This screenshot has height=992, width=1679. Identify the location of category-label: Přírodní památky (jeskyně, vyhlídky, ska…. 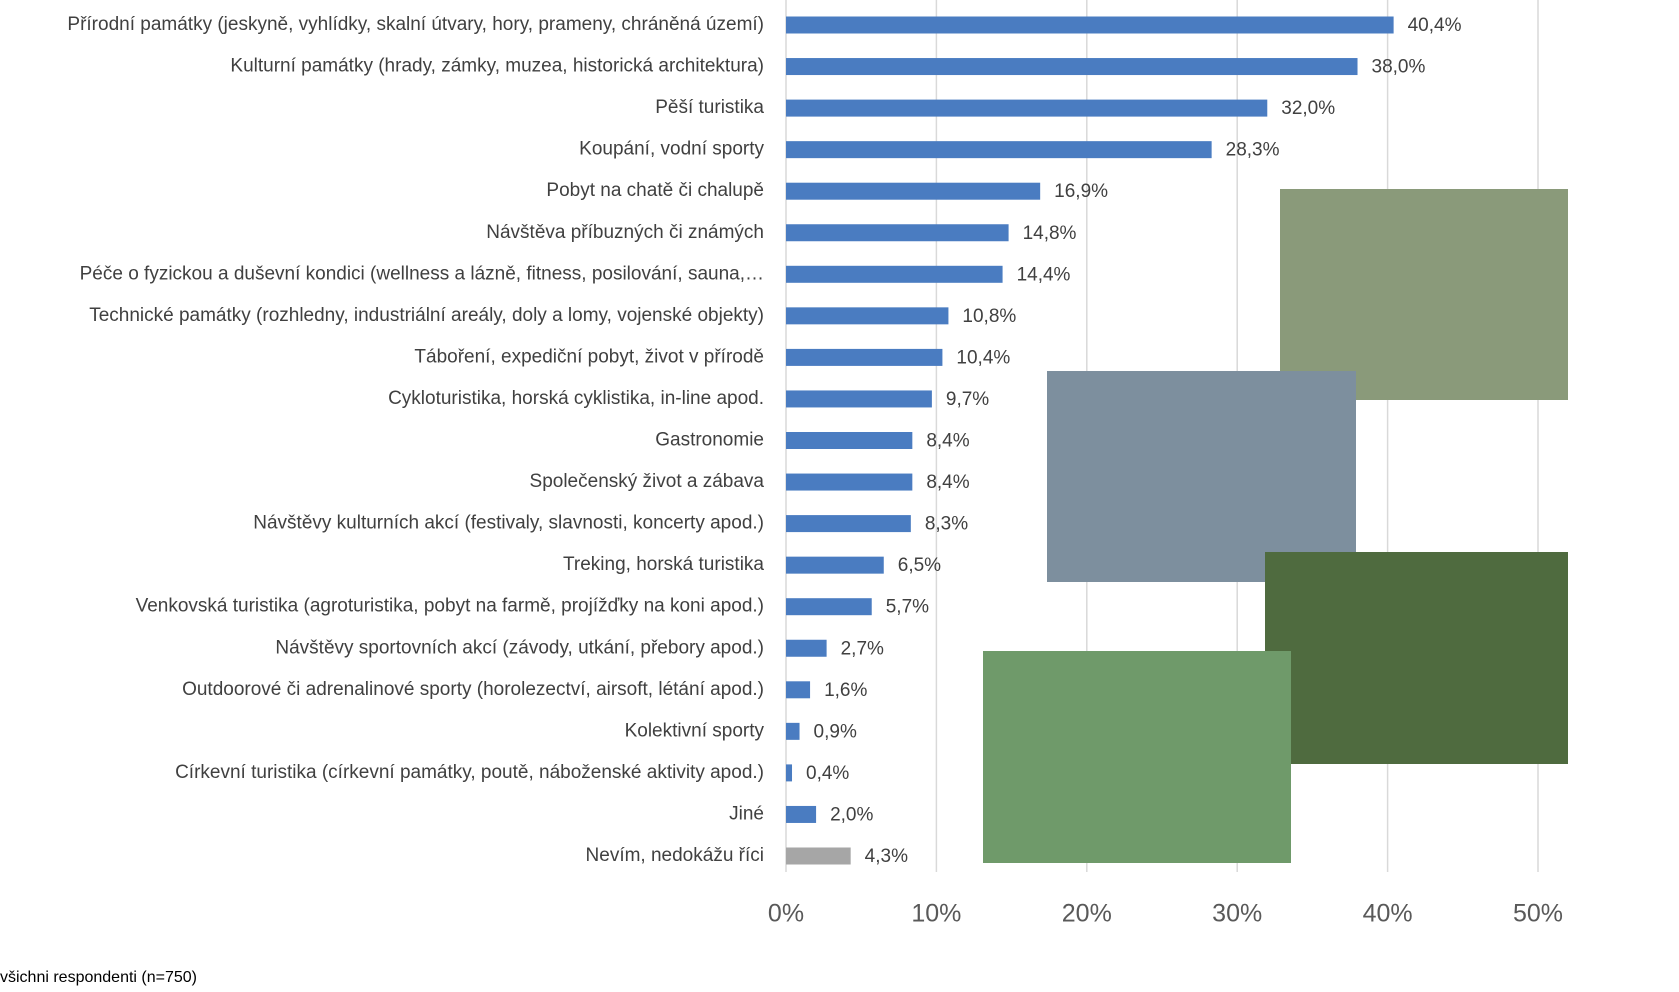
(415, 24).